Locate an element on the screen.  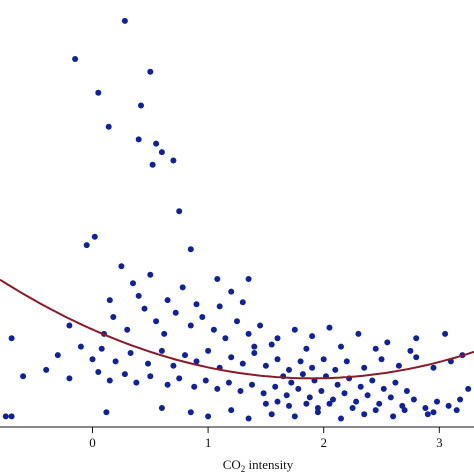
x-axis-title: CO2 intensity is located at coordinates (258, 465).